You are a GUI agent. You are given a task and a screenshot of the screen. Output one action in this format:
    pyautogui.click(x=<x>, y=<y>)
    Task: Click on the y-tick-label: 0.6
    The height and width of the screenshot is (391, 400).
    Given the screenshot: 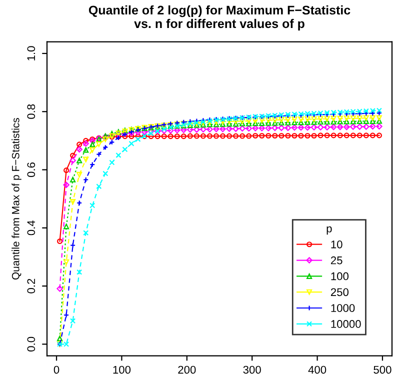 What is the action you would take?
    pyautogui.click(x=31, y=170)
    